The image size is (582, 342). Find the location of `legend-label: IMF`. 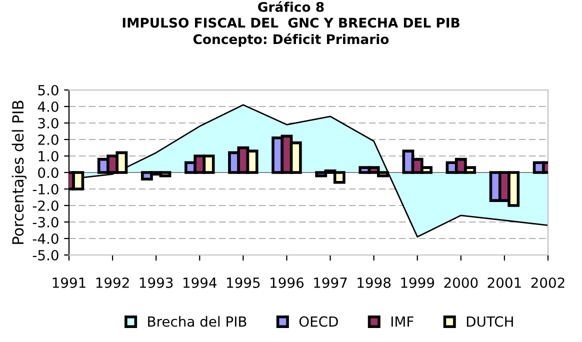

legend-label: IMF is located at coordinates (402, 321).